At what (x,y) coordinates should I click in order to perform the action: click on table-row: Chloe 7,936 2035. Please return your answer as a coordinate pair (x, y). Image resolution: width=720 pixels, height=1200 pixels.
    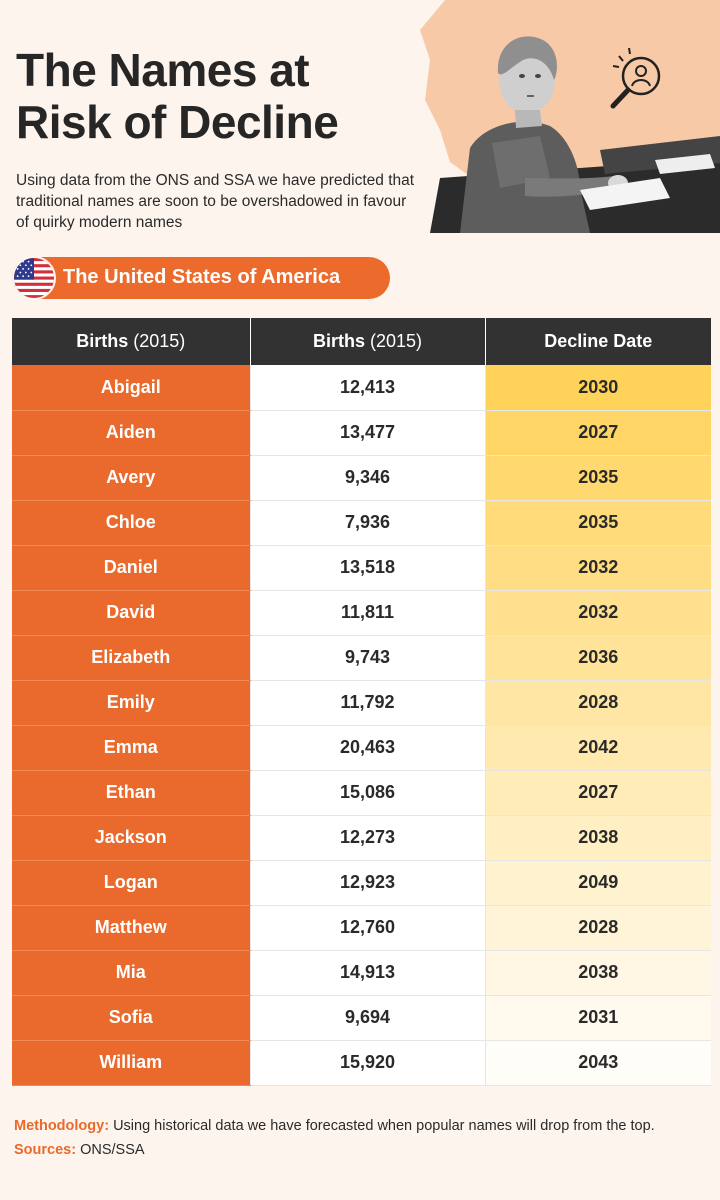
    Looking at the image, I should click on (361, 523).